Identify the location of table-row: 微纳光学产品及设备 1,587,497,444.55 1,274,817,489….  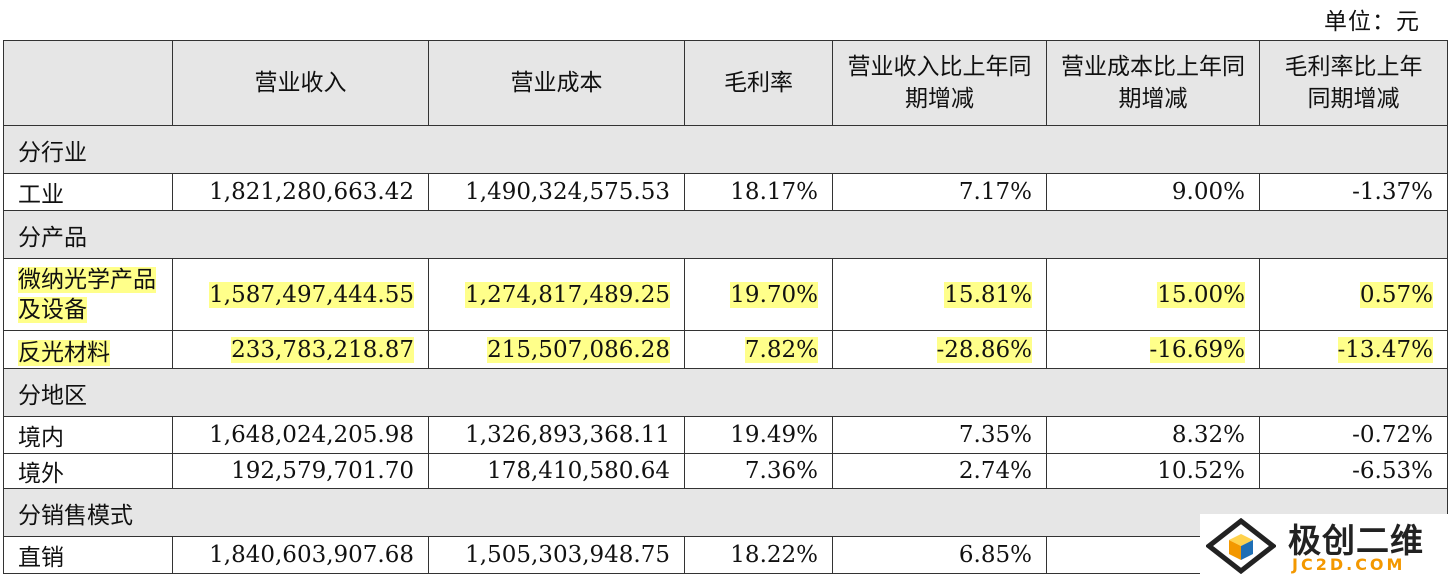
(725, 294).